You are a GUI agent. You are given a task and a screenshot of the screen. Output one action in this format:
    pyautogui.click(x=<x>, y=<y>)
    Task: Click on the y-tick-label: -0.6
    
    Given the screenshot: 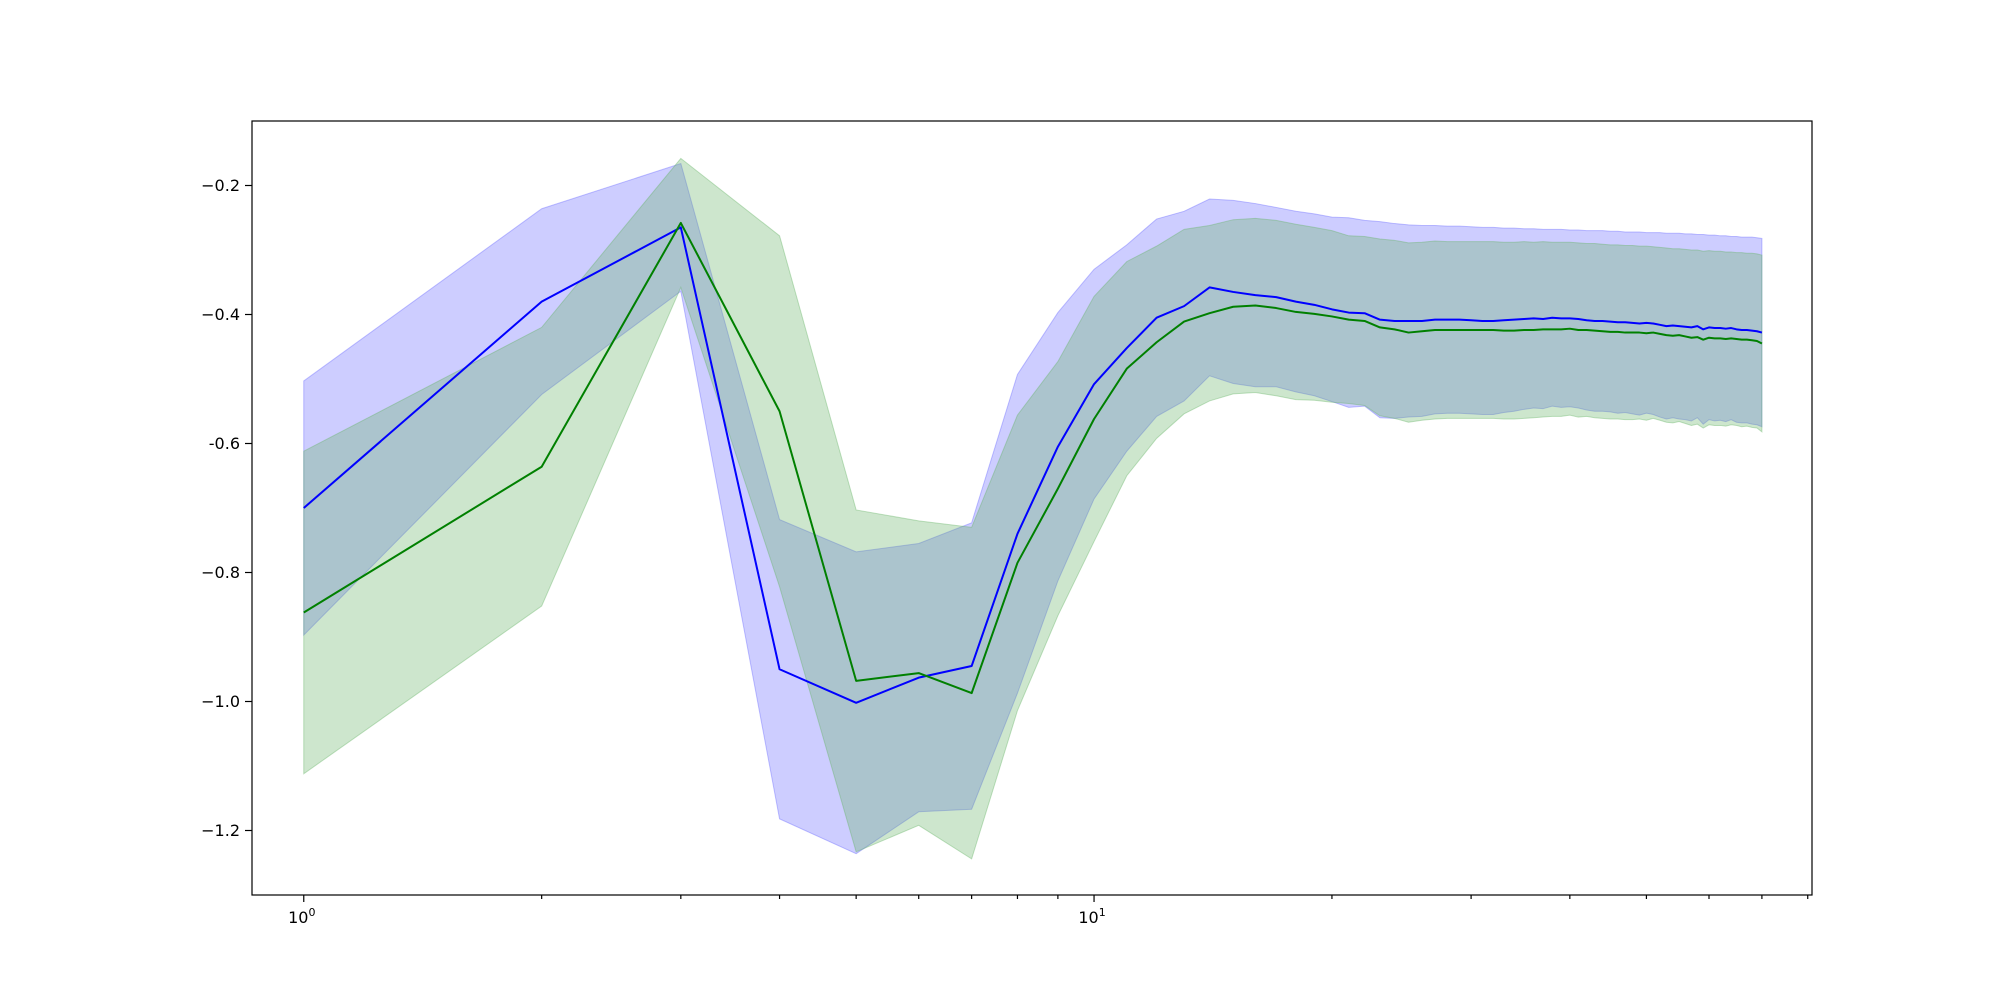 What is the action you would take?
    pyautogui.click(x=224, y=443)
    